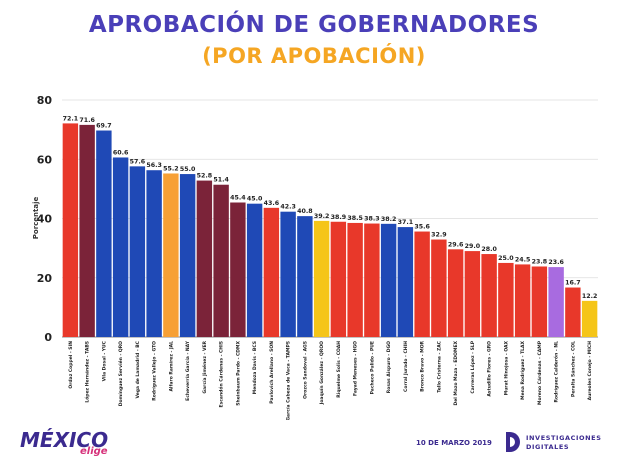 This screenshot has height=471, width=628. What do you see at coordinates (456, 244) in the screenshot?
I see `data-label: 29.6` at bounding box center [456, 244].